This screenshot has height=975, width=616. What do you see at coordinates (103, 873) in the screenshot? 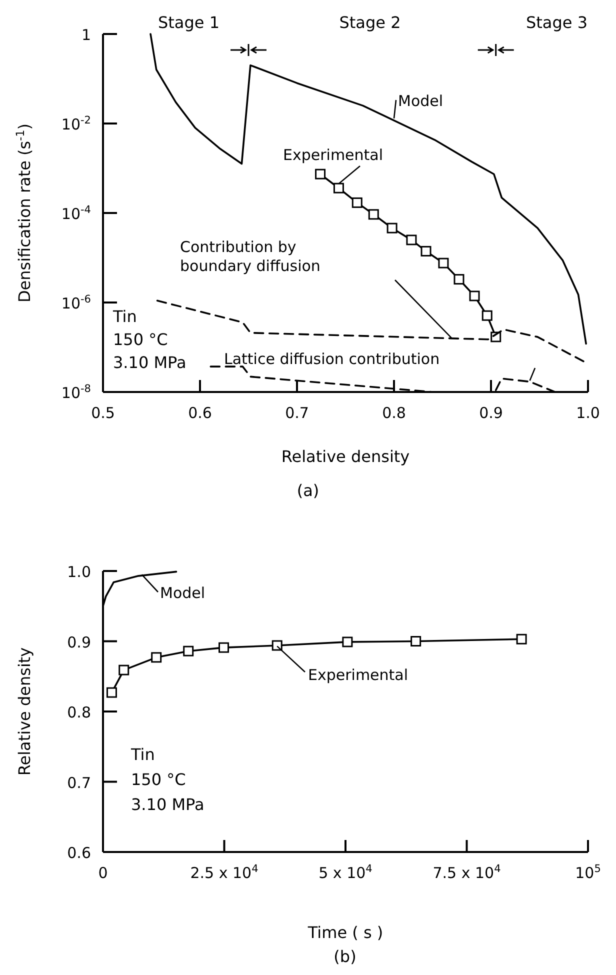
I see `x-tick-label: 0` at bounding box center [103, 873].